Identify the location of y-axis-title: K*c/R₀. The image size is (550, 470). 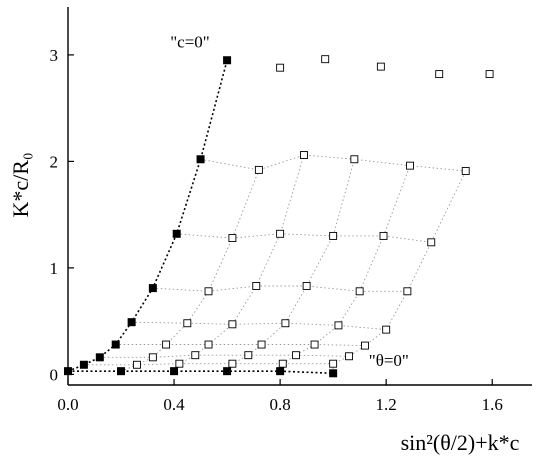
(20, 184).